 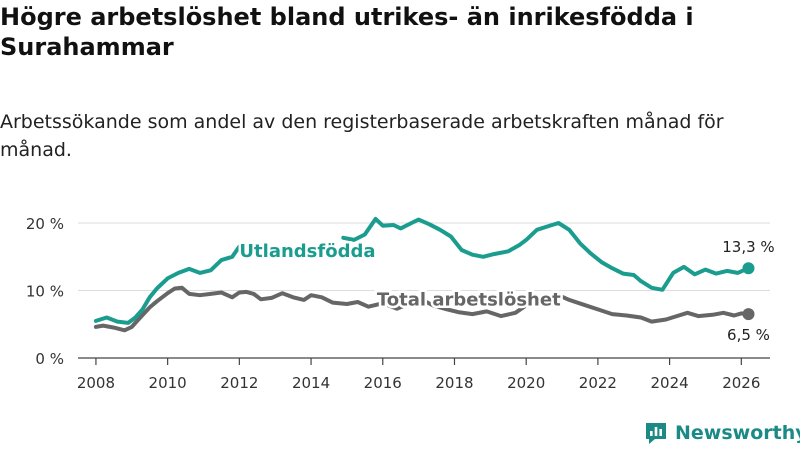 I want to click on annotations: Utlandsfödda Total arbetslöshet, so click(x=400, y=275).